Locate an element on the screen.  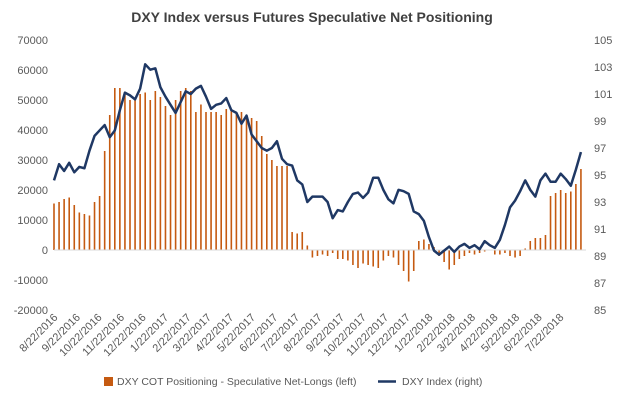
y-right-tick-label: 85 is located at coordinates (600, 311).